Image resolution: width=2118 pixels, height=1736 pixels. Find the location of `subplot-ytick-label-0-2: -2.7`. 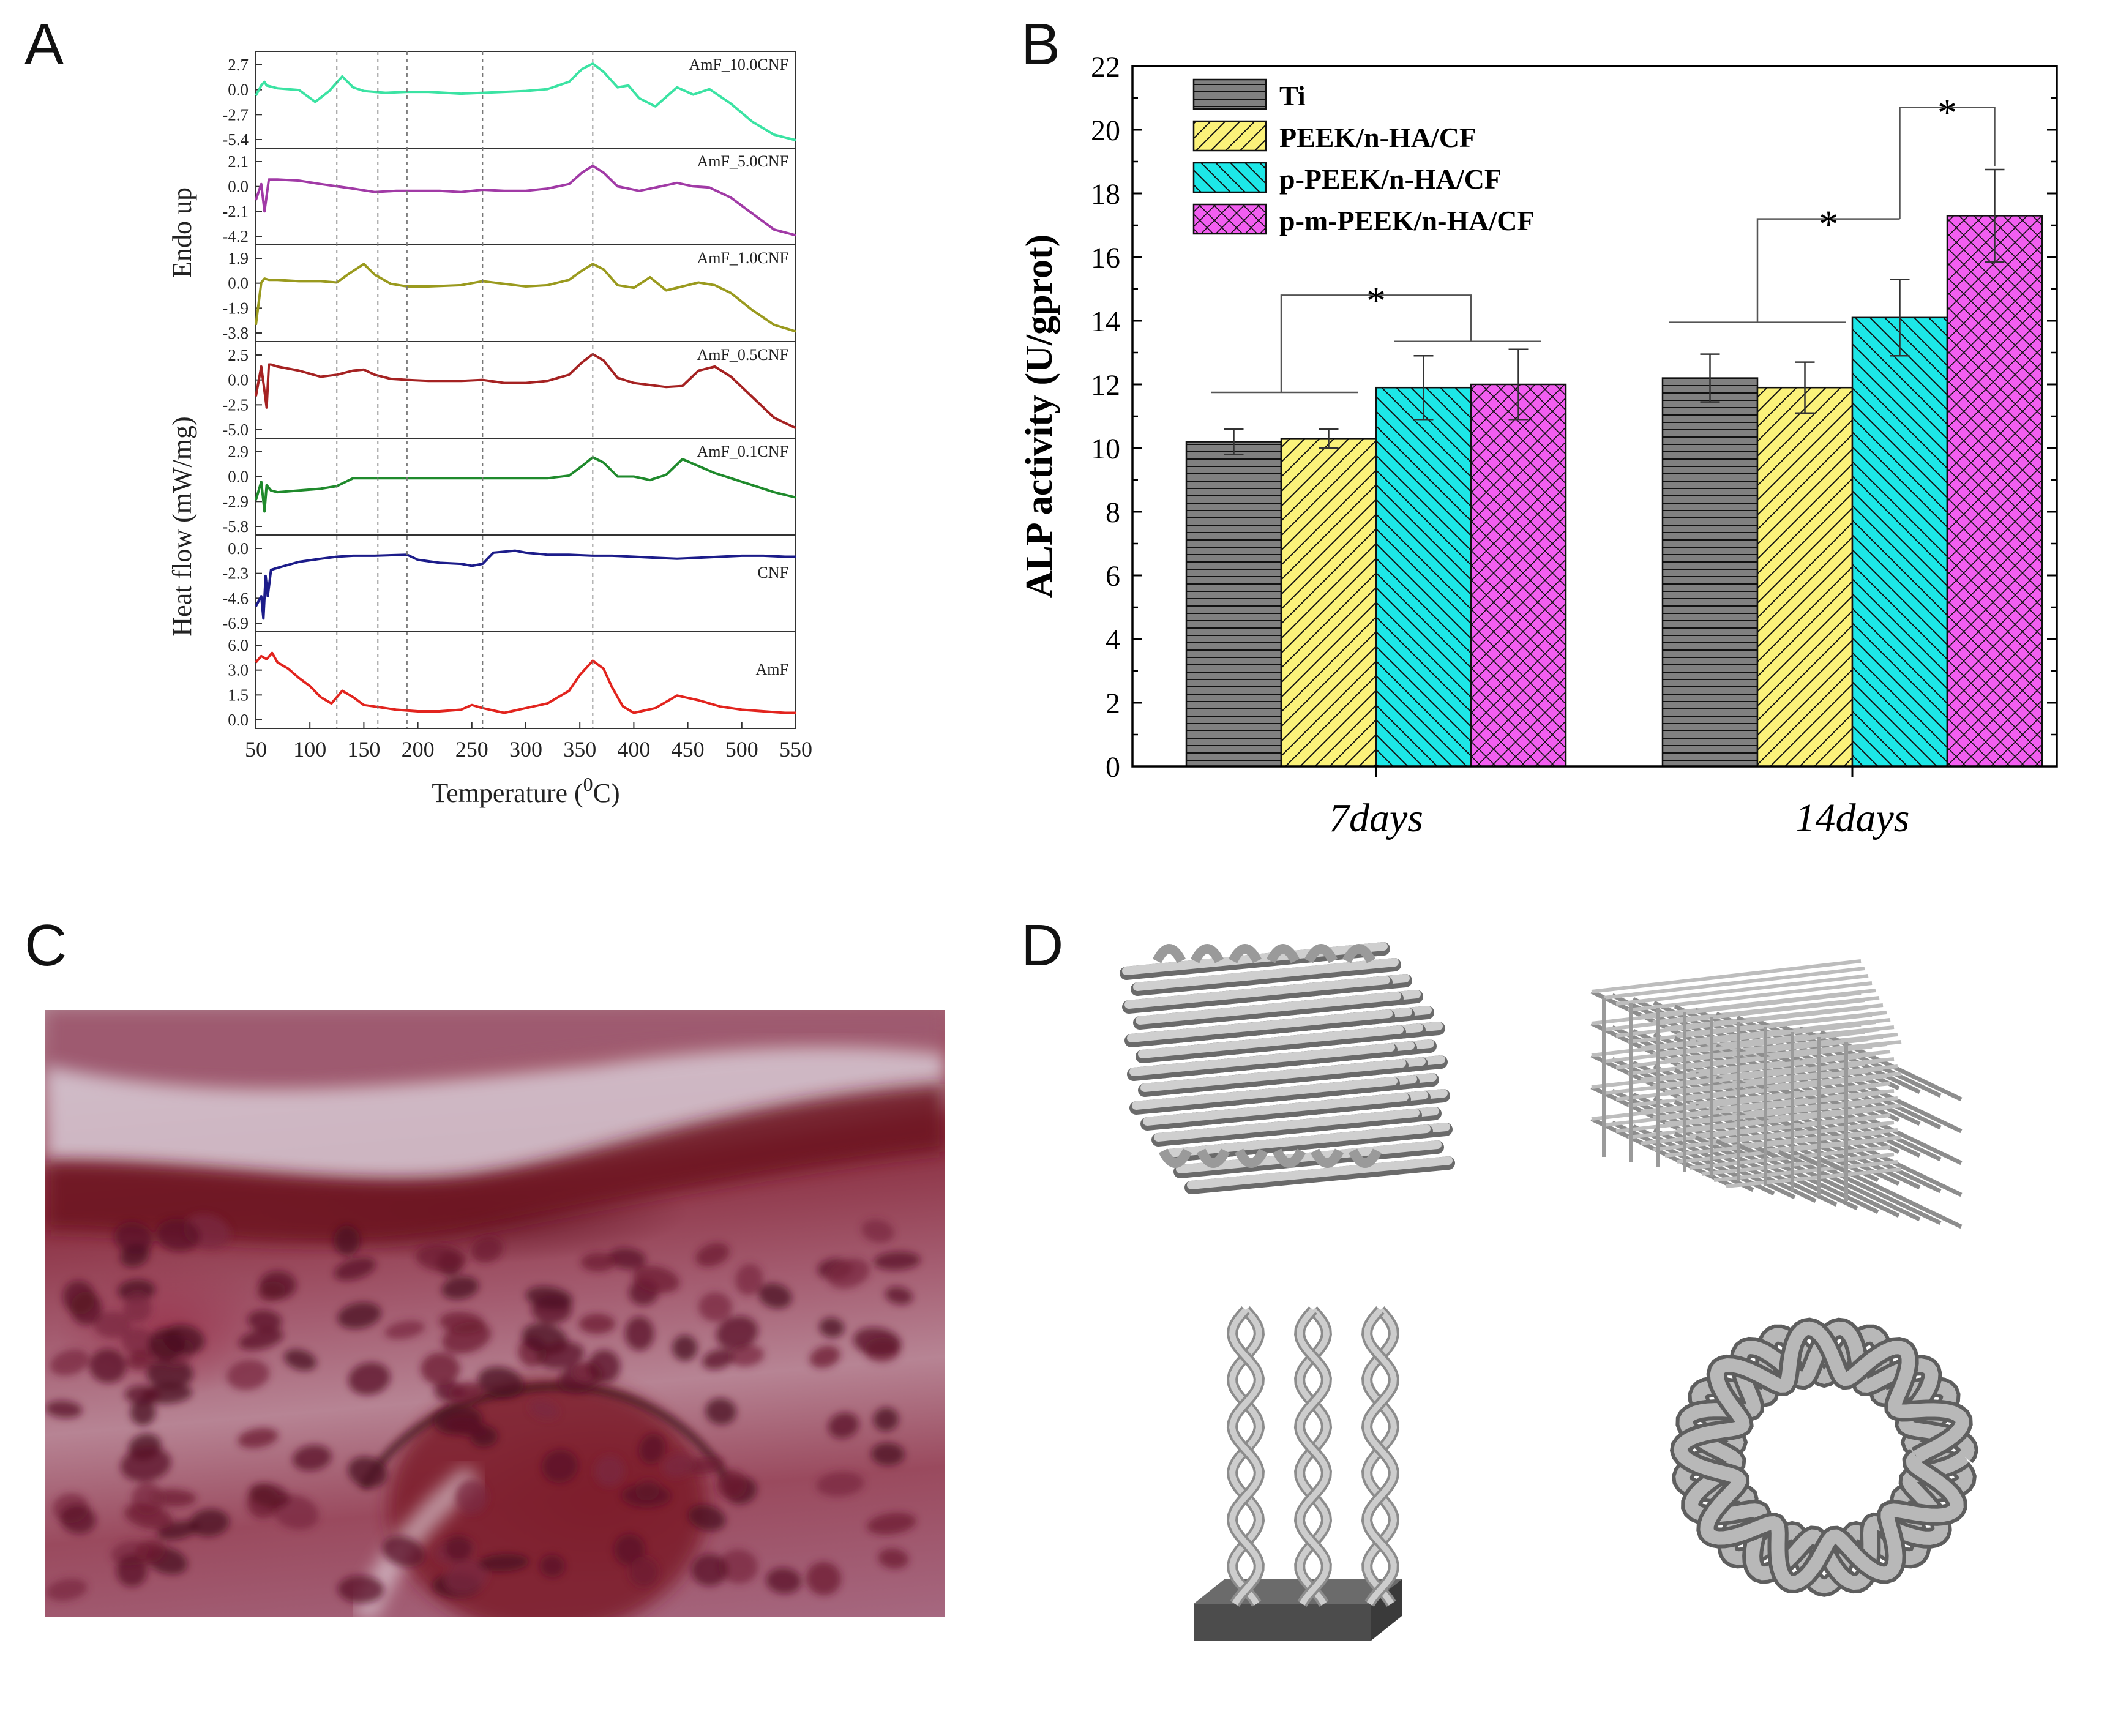

subplot-ytick-label-0-2: -2.7 is located at coordinates (235, 115).